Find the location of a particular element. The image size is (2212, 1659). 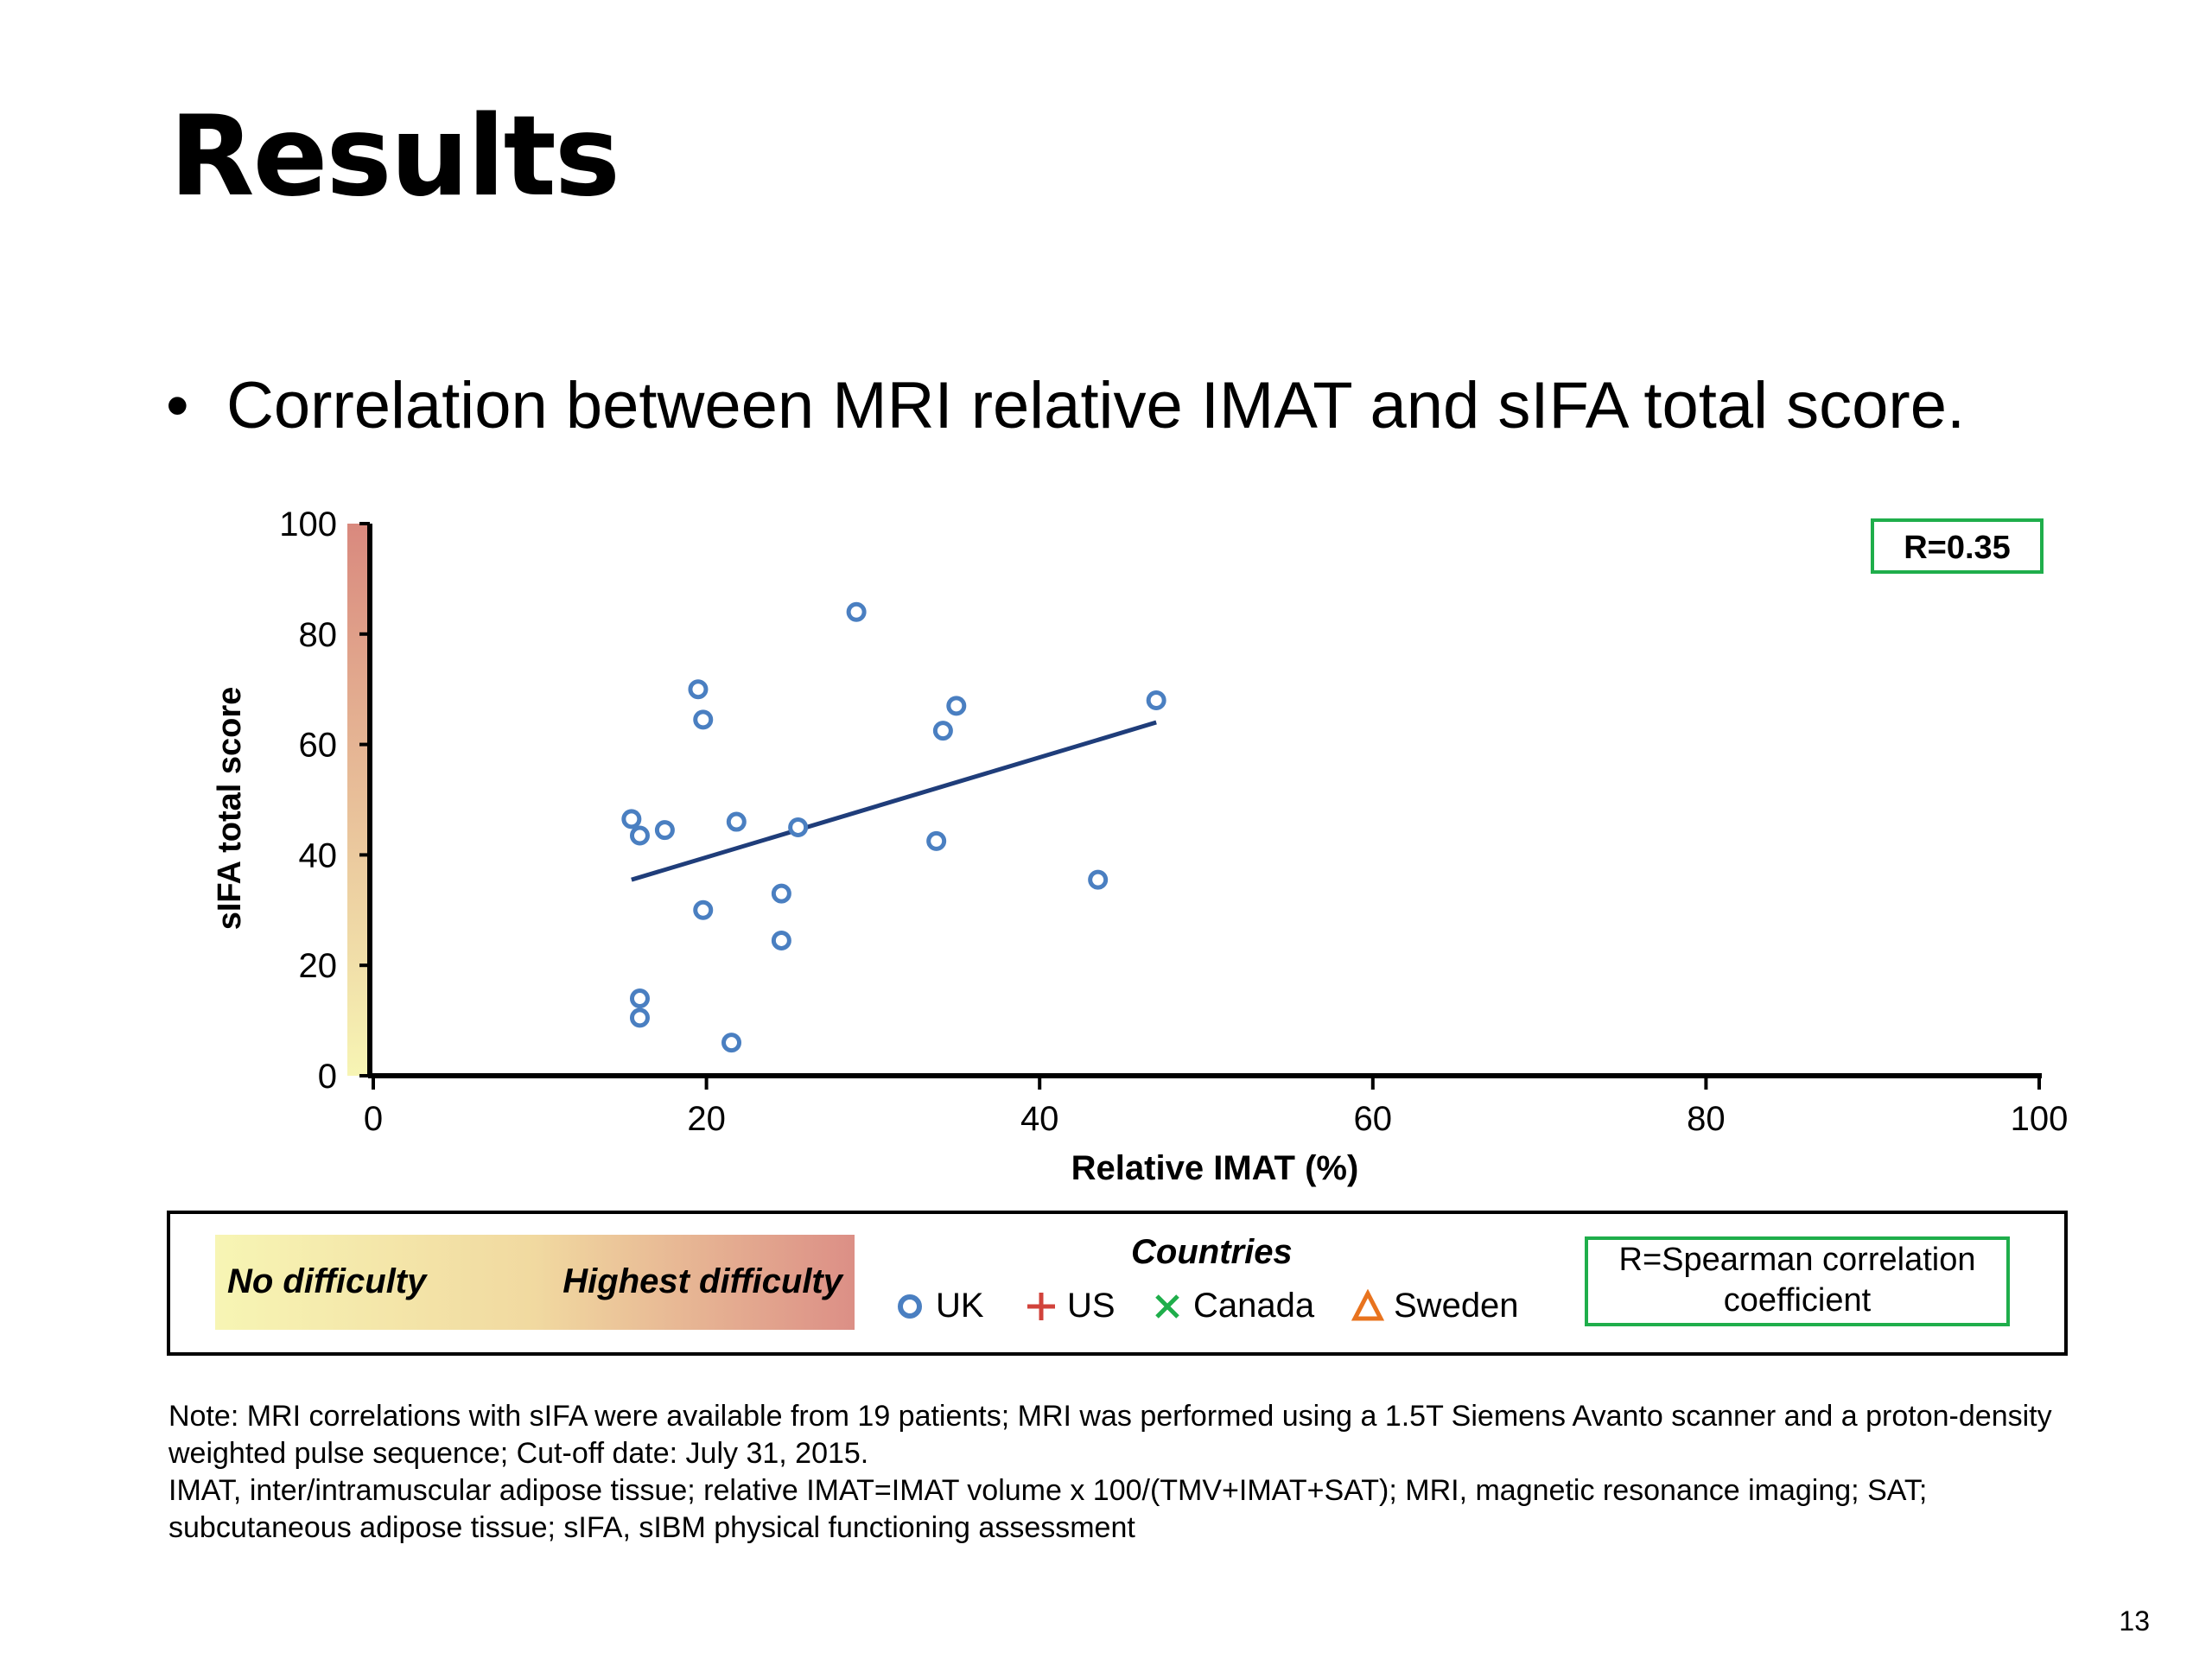

y-tick-label-60: 60 is located at coordinates (318, 746).